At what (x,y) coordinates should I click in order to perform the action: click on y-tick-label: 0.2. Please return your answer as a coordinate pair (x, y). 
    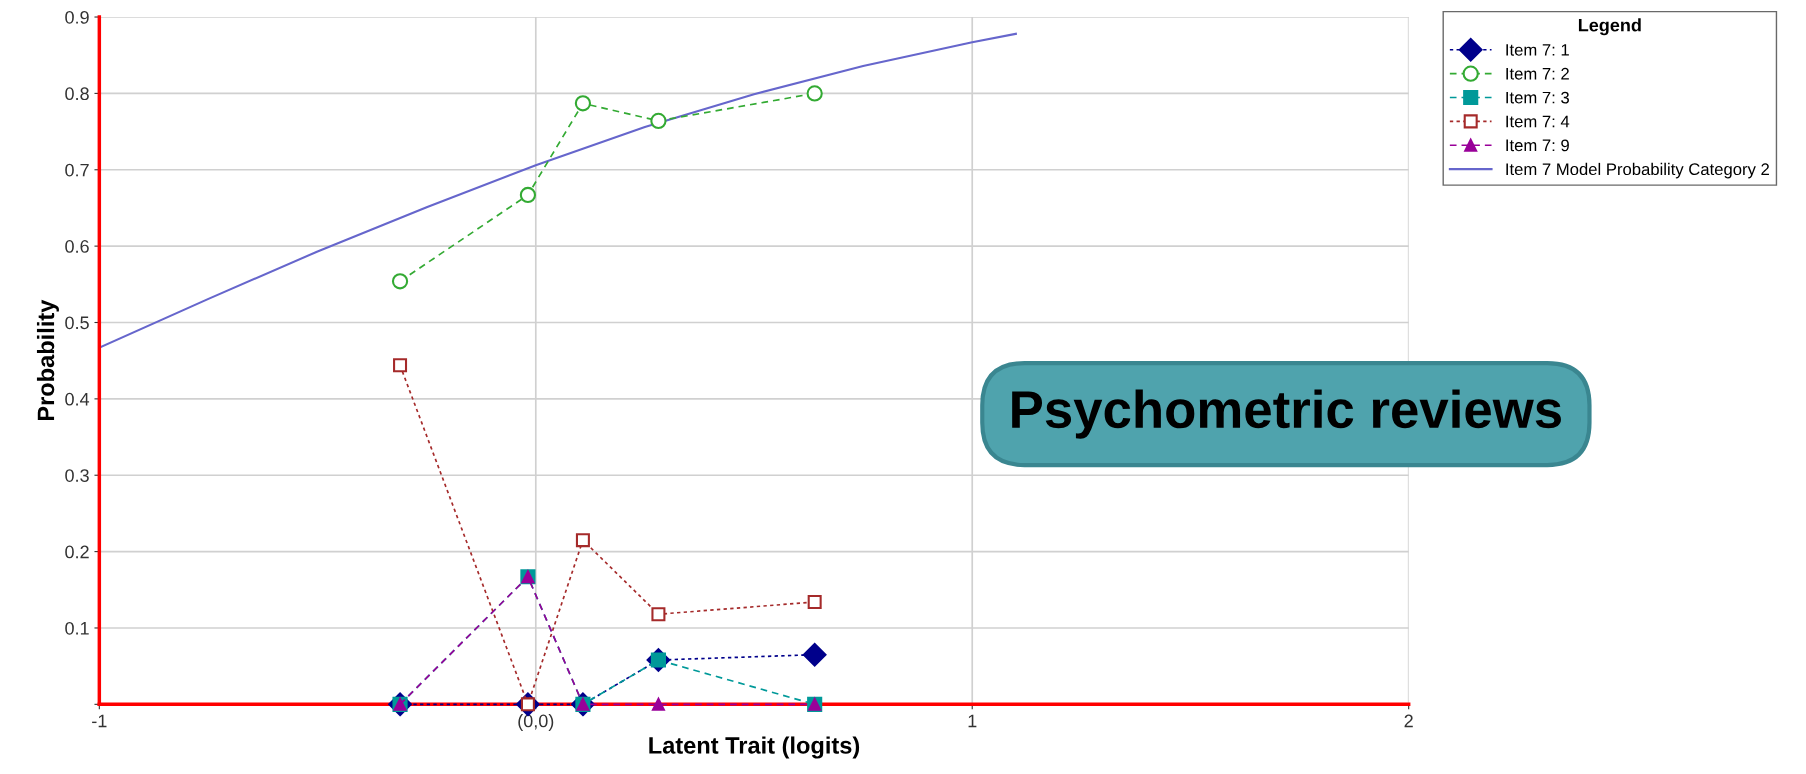
    Looking at the image, I should click on (77, 552).